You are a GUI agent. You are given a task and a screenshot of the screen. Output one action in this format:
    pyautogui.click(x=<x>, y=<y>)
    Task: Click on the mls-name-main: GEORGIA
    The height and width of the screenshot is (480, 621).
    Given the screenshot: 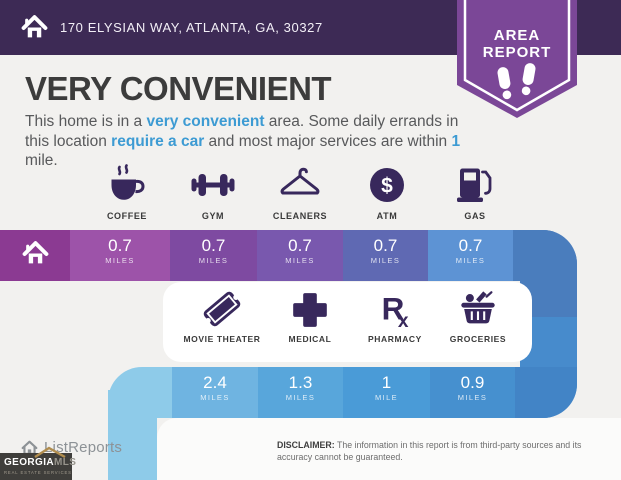 What is the action you would take?
    pyautogui.click(x=29, y=462)
    